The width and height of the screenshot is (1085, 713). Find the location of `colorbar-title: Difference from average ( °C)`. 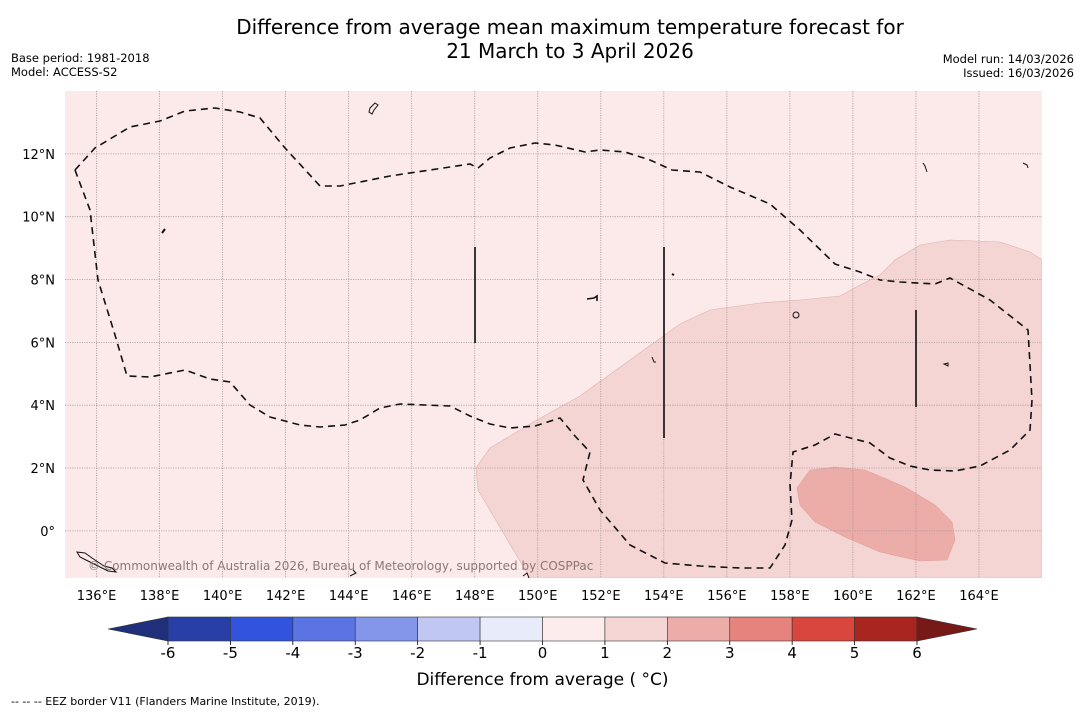

colorbar-title: Difference from average ( °C) is located at coordinates (542, 680).